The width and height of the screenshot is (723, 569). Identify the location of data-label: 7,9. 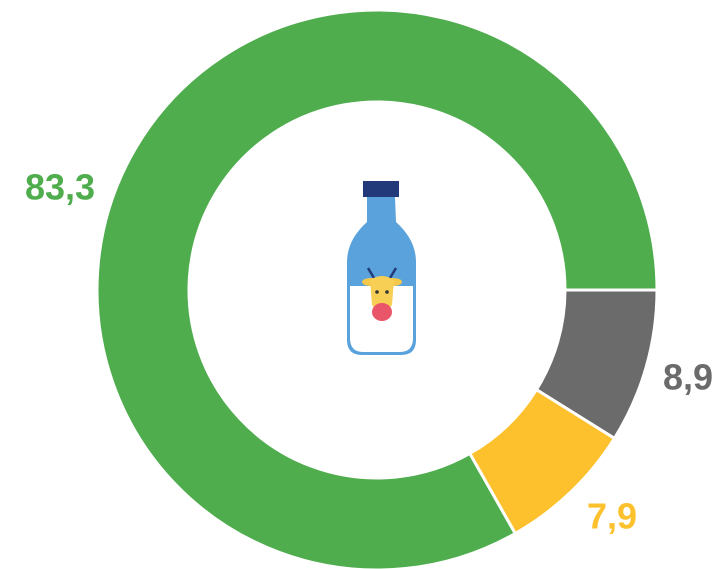
(612, 516).